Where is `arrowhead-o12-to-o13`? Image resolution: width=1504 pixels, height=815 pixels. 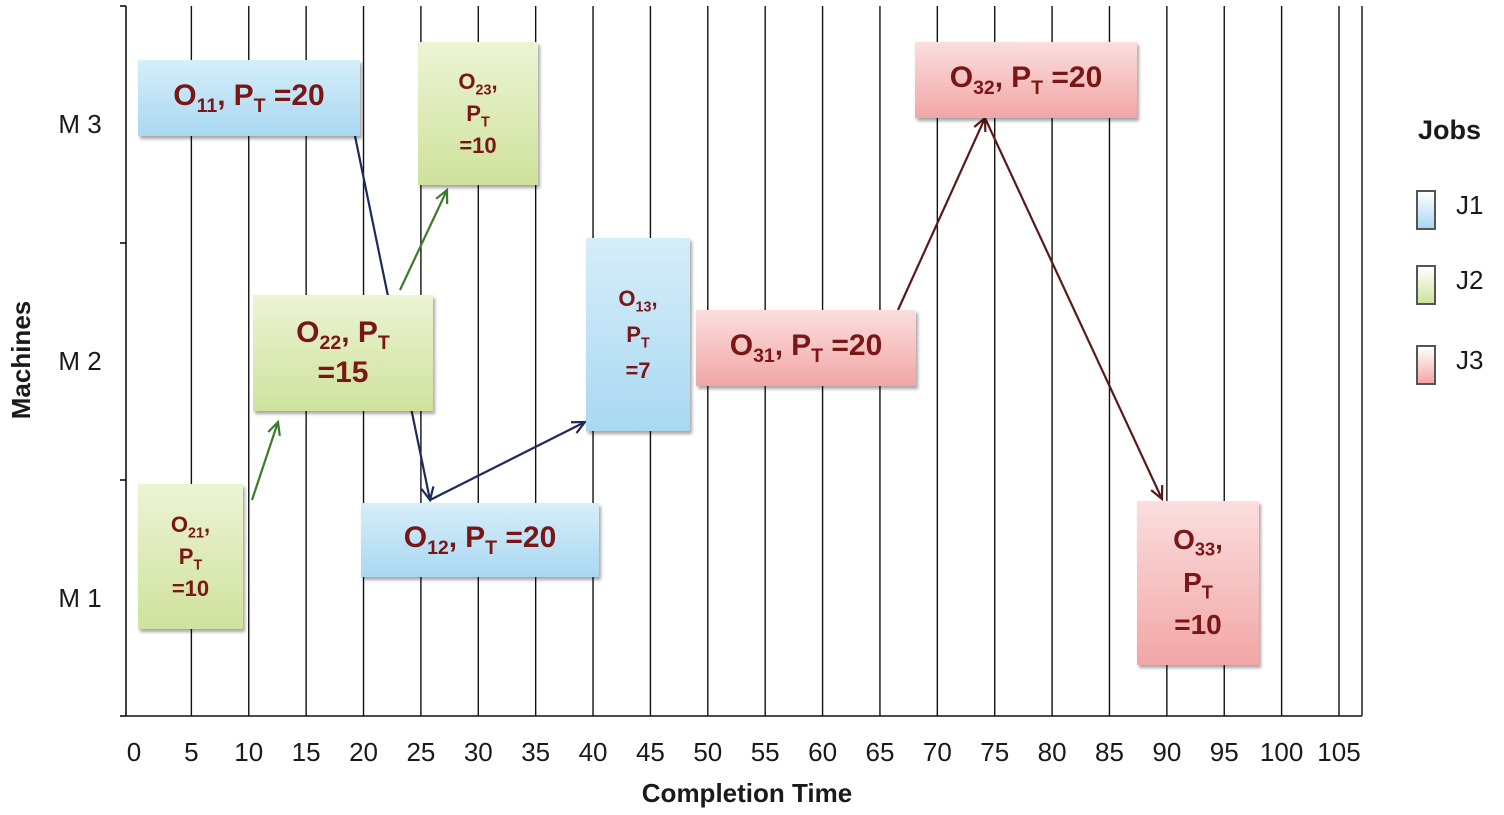
arrowhead-o12-to-o13 is located at coordinates (579, 427).